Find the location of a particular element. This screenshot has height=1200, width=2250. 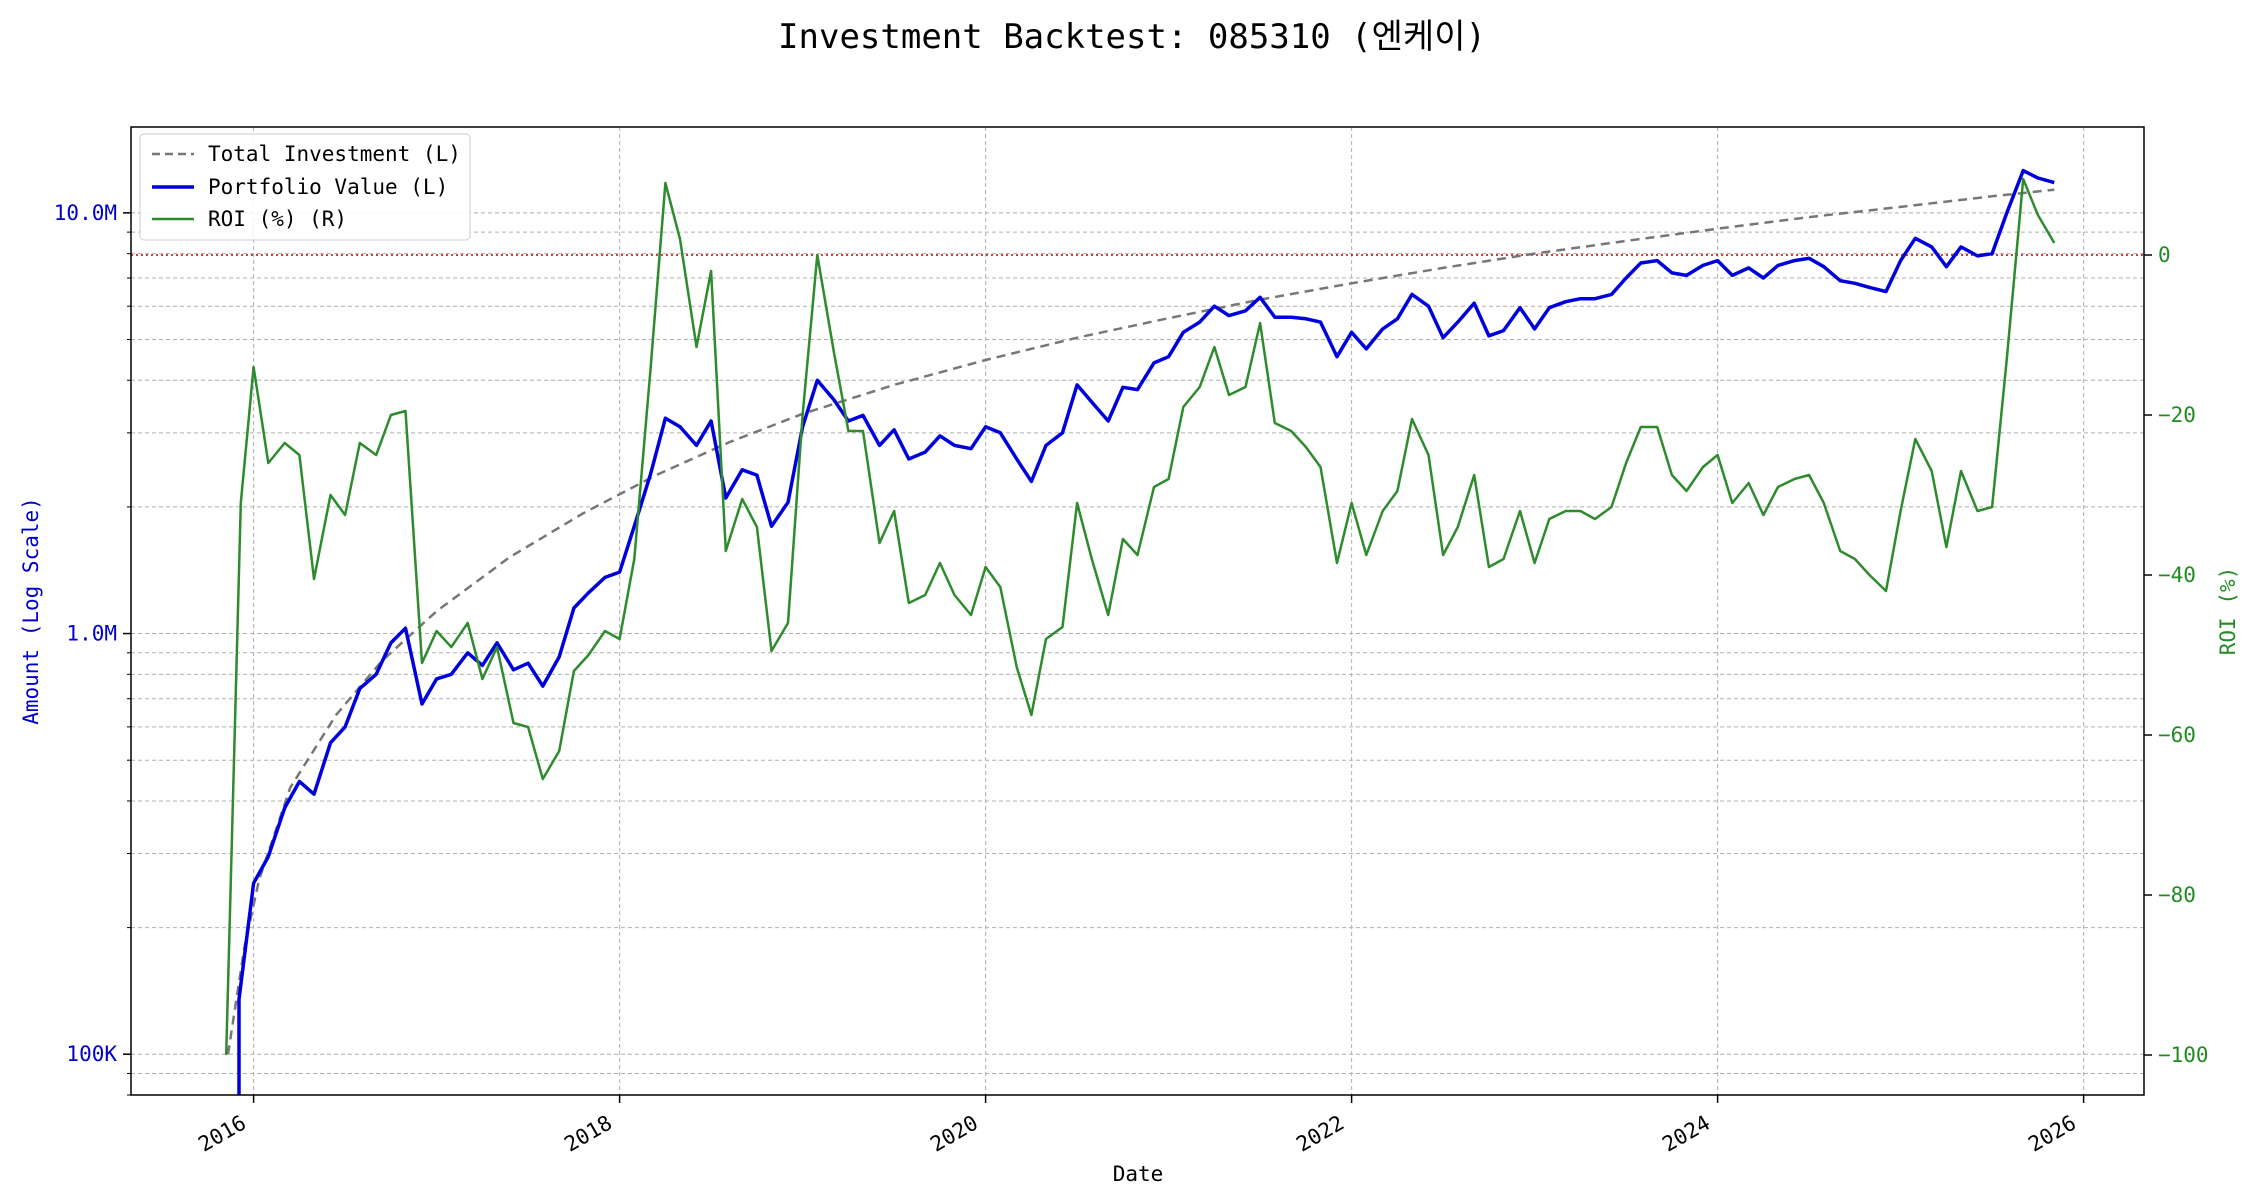

y-right-tick-label: −60 is located at coordinates (2177, 735).